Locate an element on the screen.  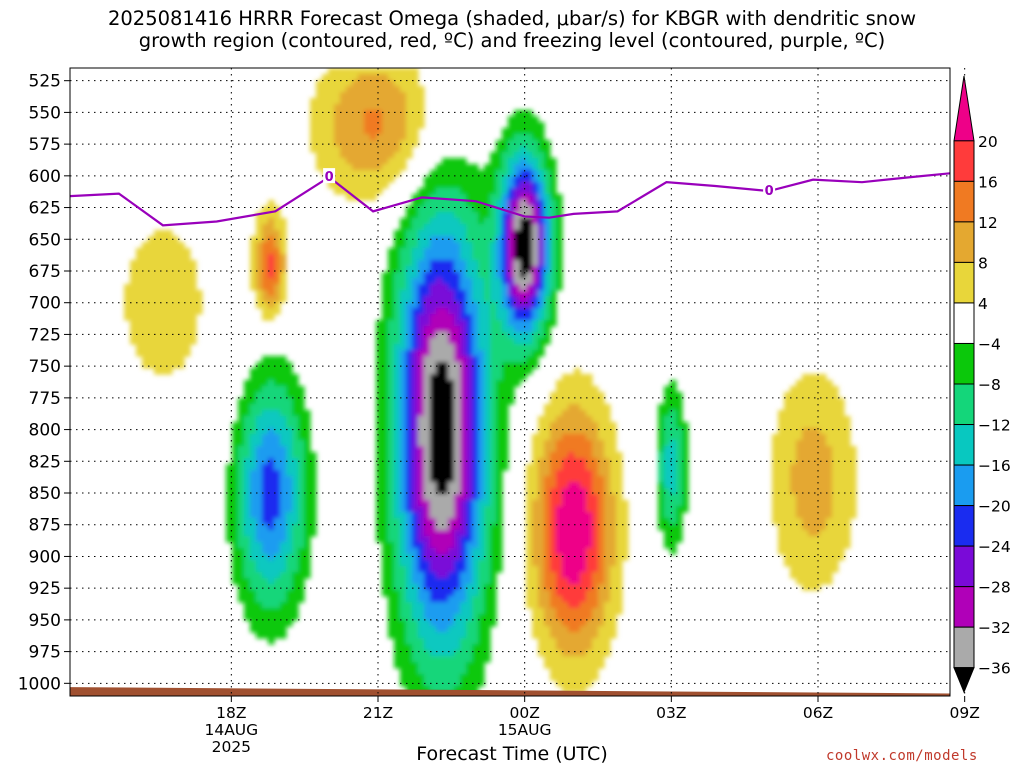
x-tick-label: 03Z is located at coordinates (671, 713).